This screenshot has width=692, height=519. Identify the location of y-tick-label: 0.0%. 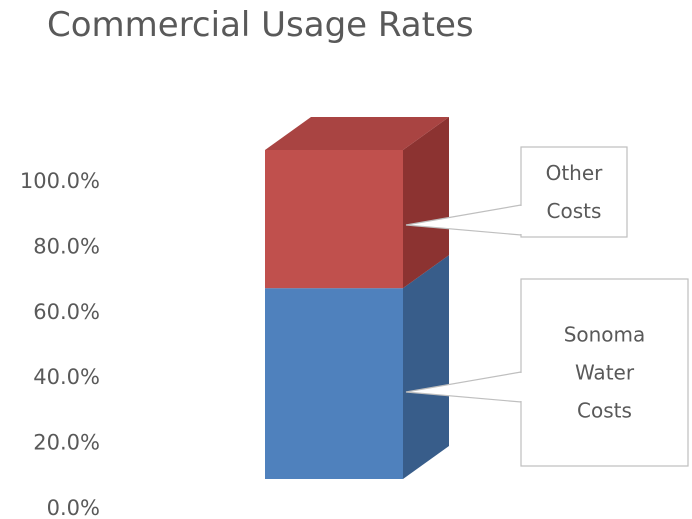
(73, 507).